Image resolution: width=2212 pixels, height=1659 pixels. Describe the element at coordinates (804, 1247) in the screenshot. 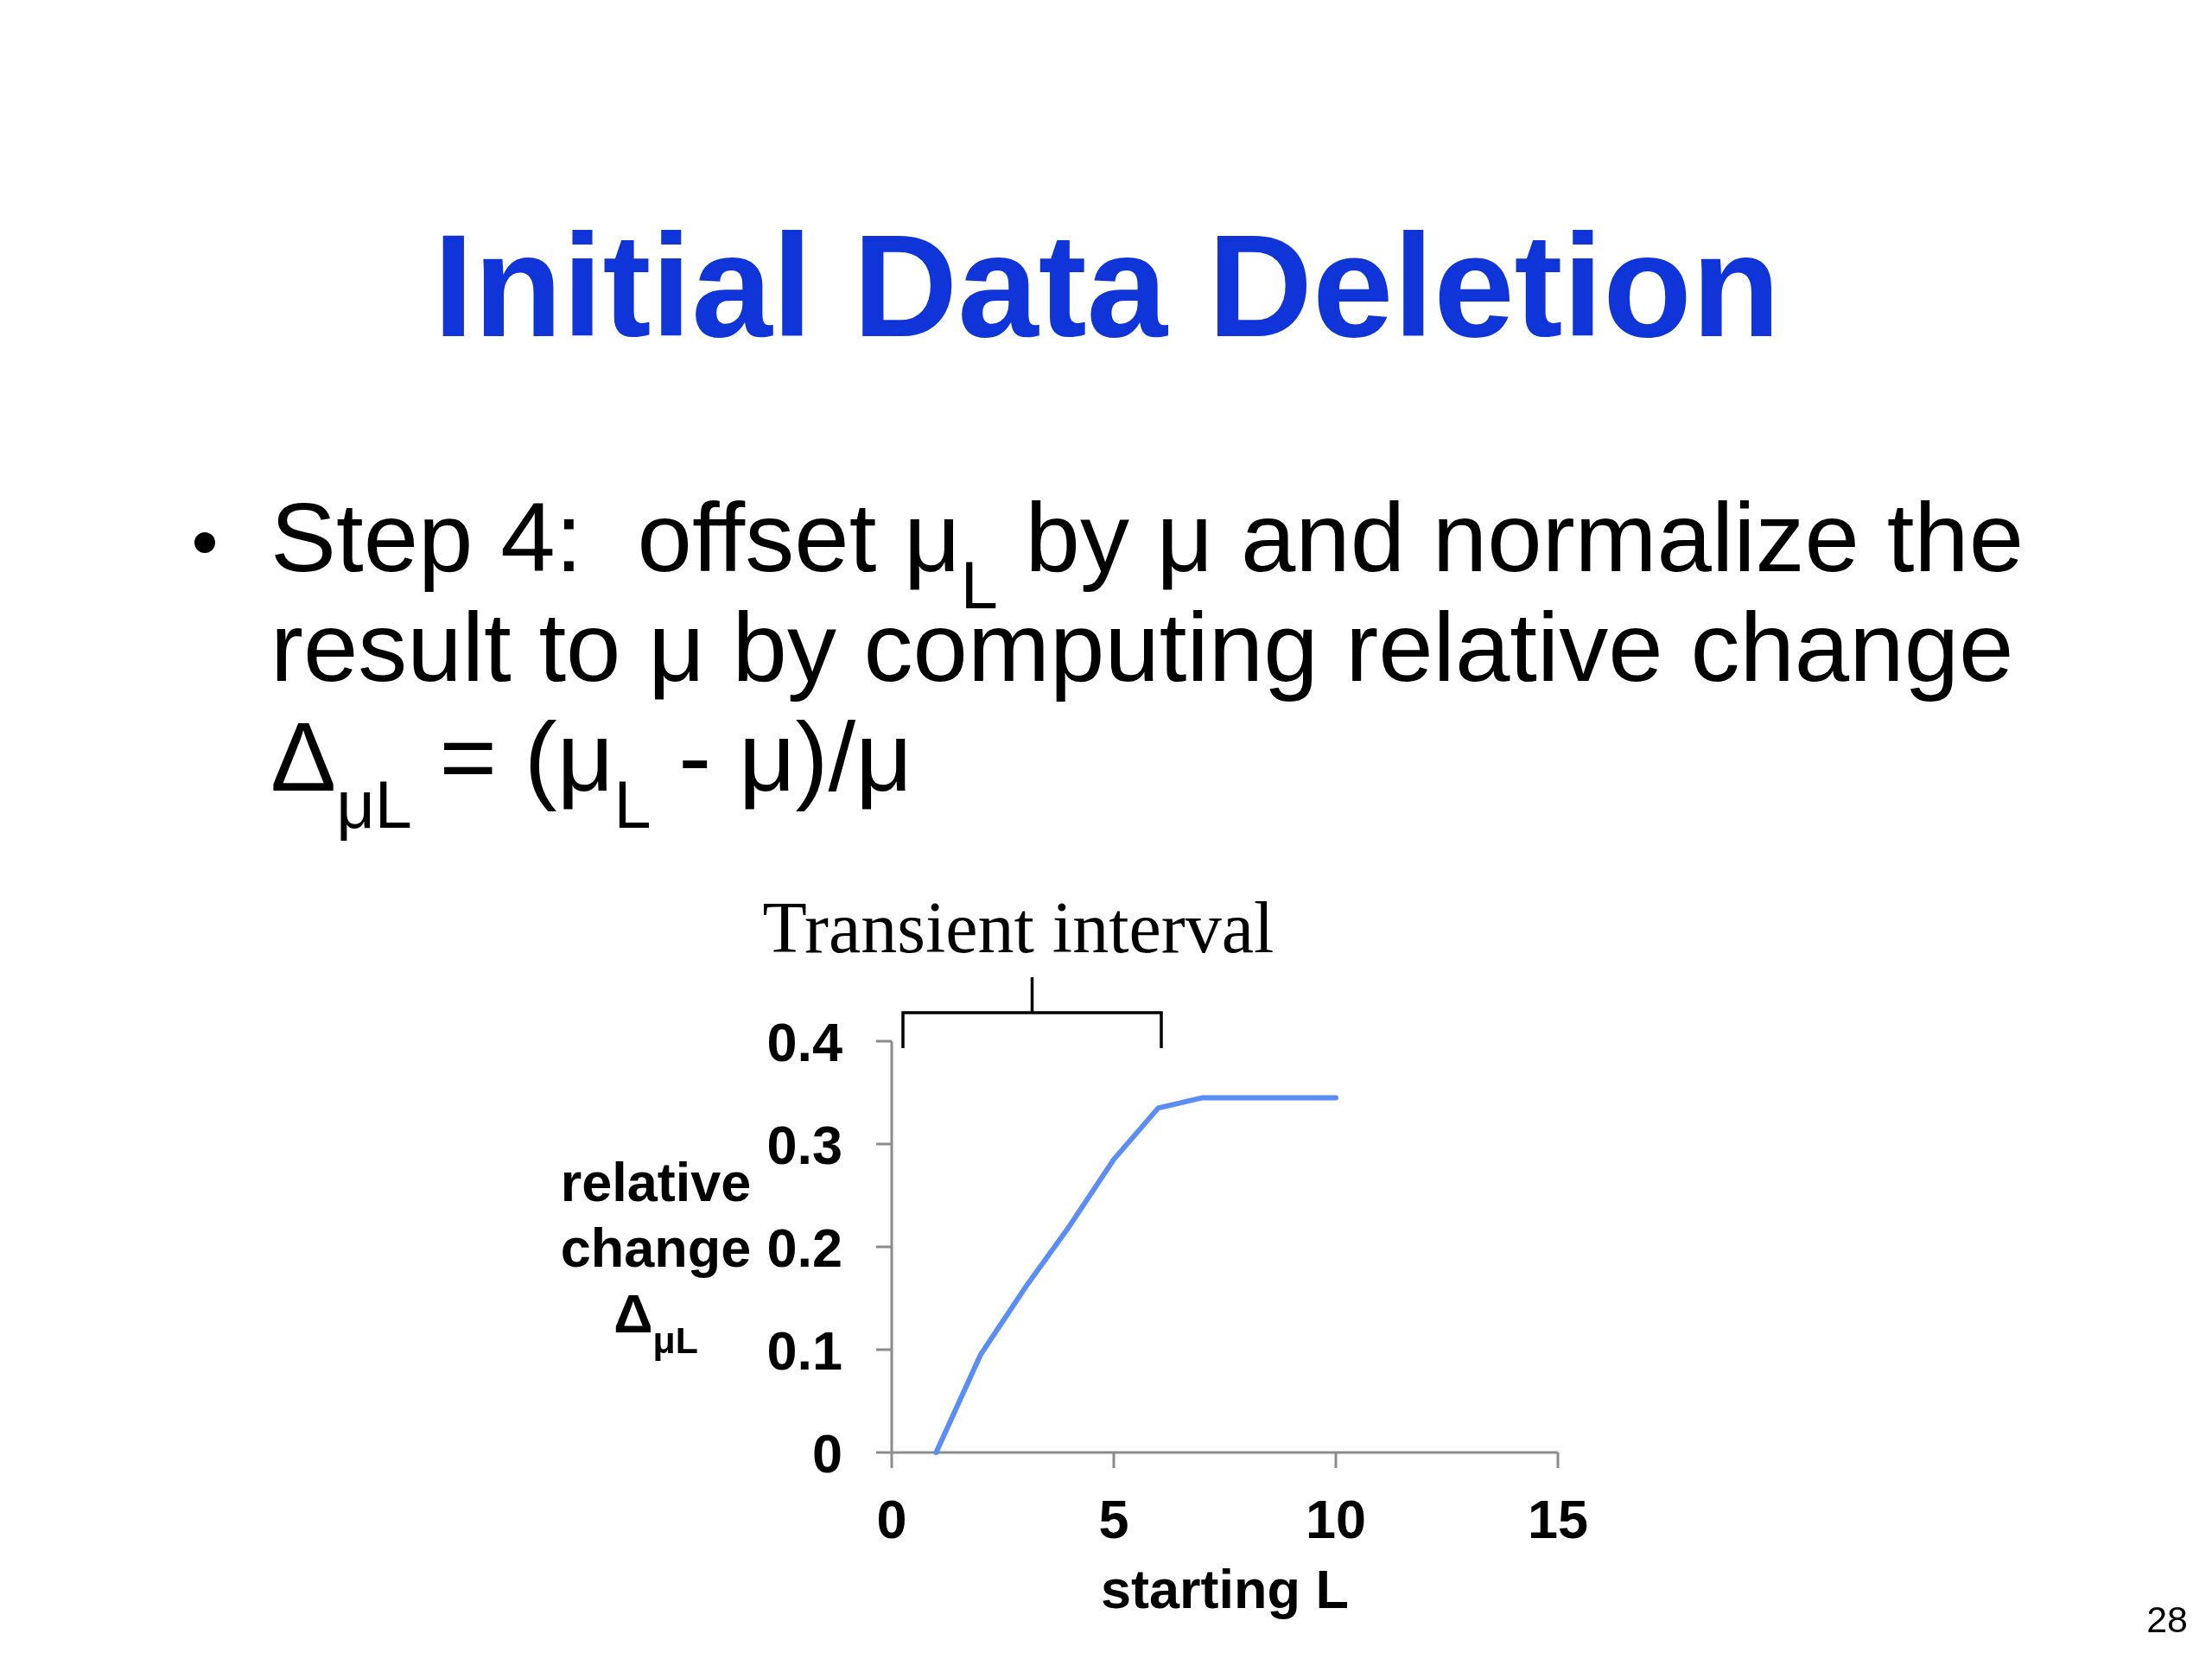

I see `y-tick-label: 0.2` at that location.